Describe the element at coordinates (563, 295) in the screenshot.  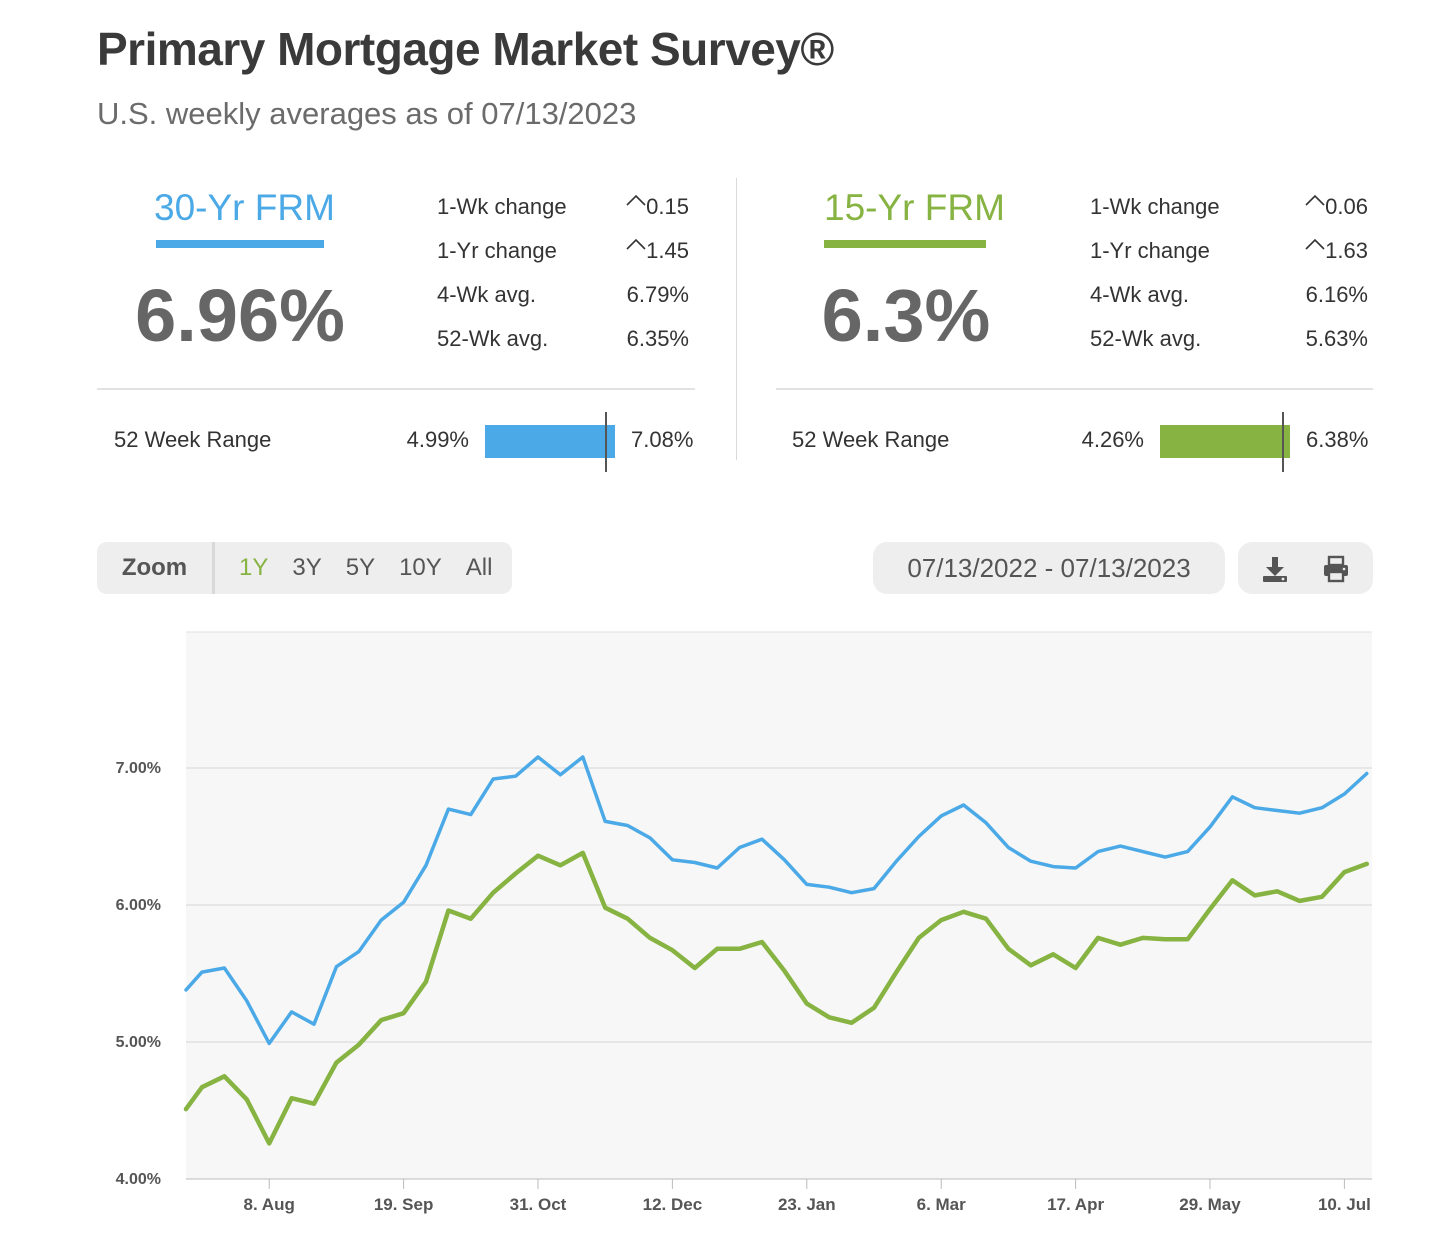
I see `stat-row: 4-Wk avg. 6.79%` at that location.